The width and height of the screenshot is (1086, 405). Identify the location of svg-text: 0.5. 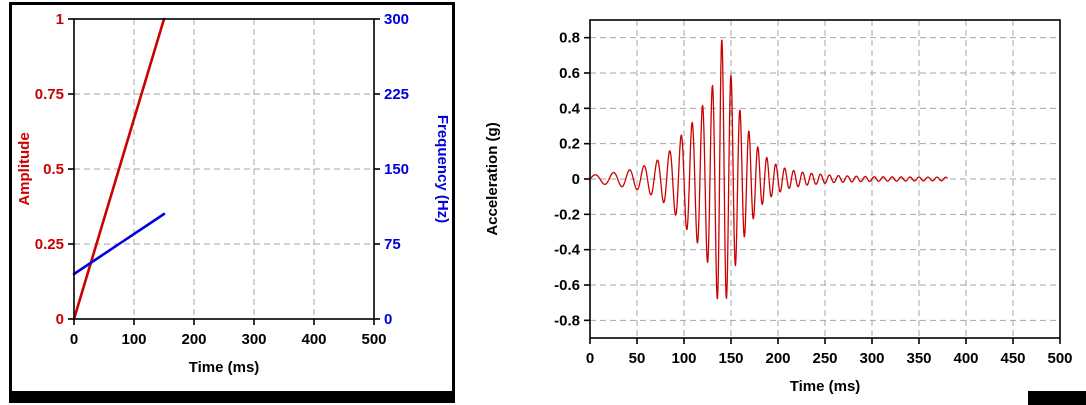
(53, 169).